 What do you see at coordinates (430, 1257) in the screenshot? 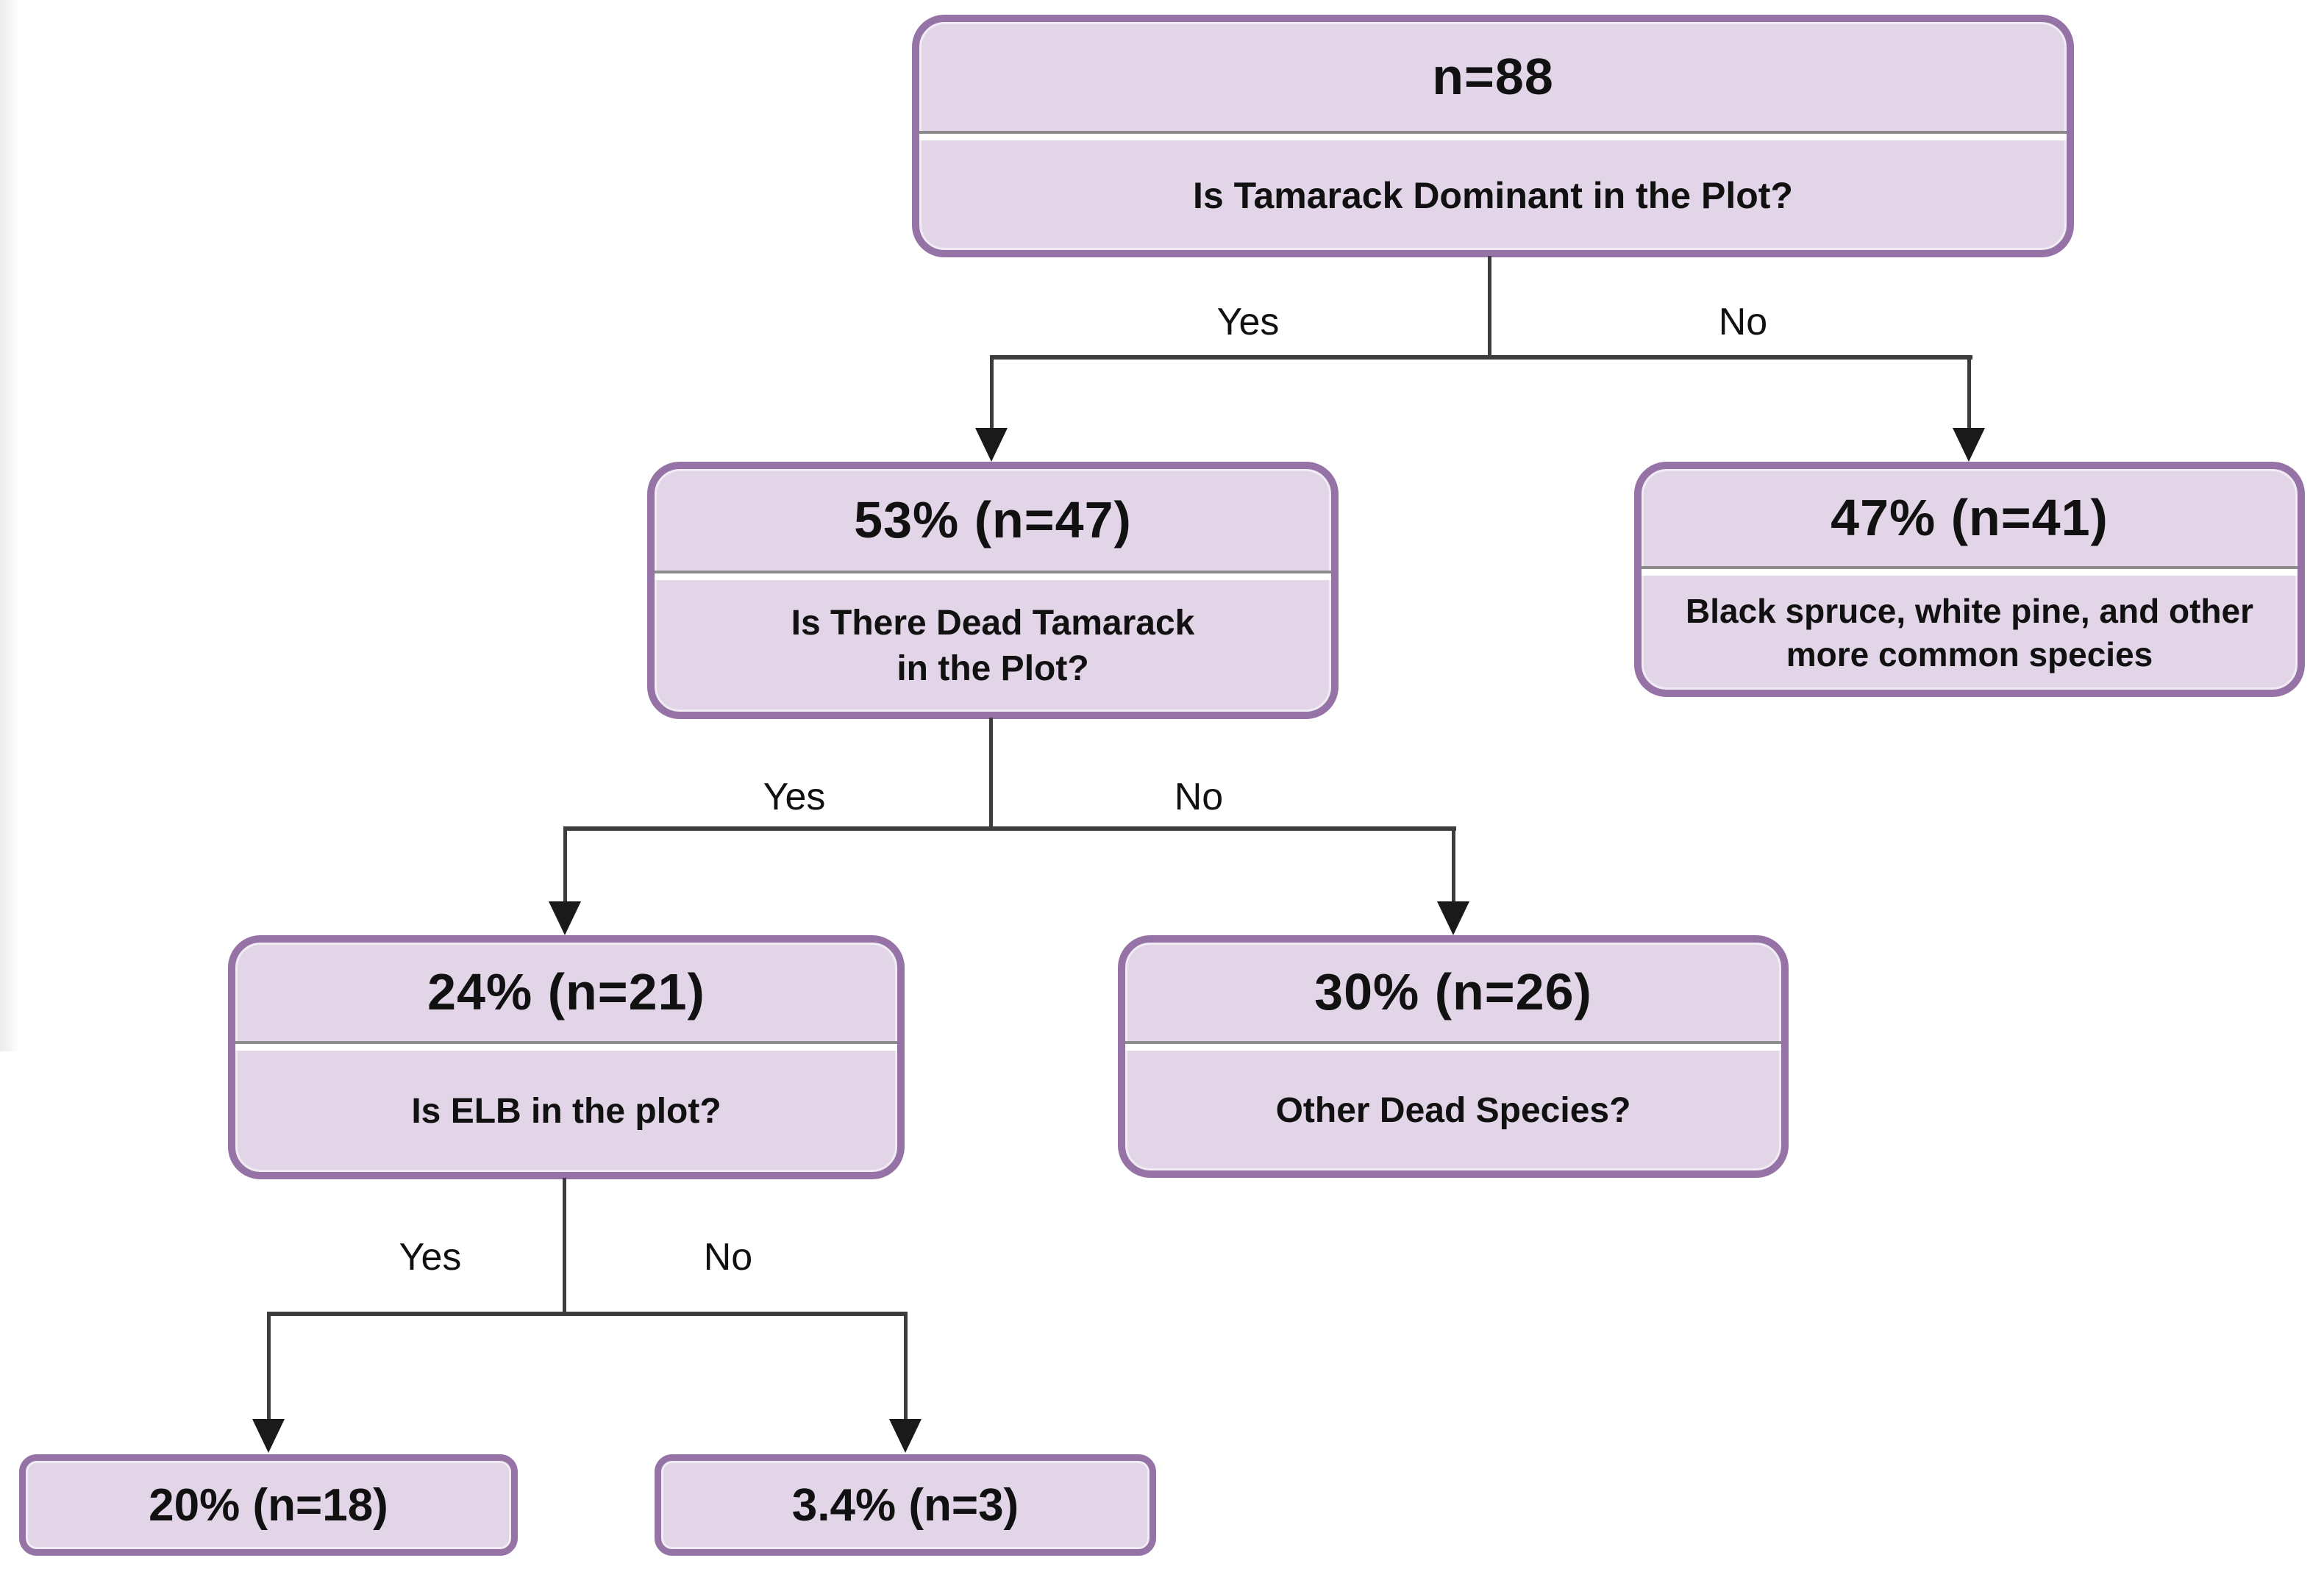
I see `edge-label-level3-yes: Yes` at bounding box center [430, 1257].